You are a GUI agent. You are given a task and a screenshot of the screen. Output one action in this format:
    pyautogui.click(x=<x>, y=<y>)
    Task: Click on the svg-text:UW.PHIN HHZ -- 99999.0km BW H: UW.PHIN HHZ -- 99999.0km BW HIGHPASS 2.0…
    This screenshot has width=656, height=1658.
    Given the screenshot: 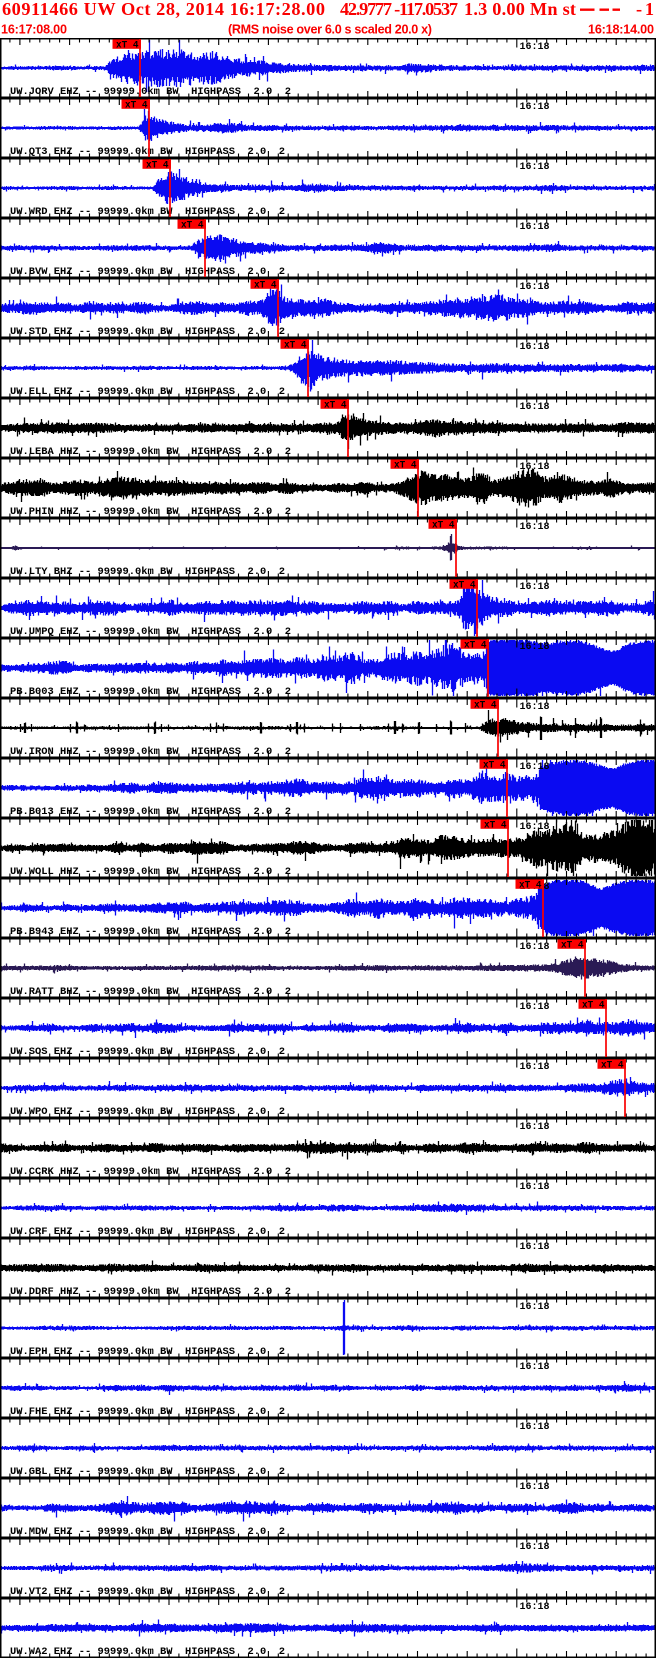 What is the action you would take?
    pyautogui.click(x=150, y=512)
    